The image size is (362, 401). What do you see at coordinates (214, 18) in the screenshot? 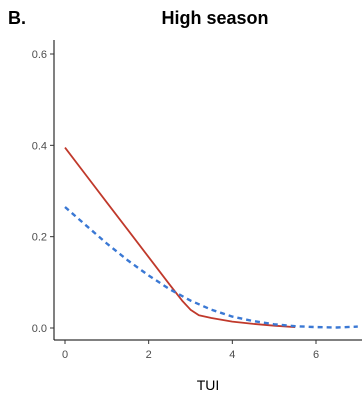
I see `chart-title: High season` at bounding box center [214, 18].